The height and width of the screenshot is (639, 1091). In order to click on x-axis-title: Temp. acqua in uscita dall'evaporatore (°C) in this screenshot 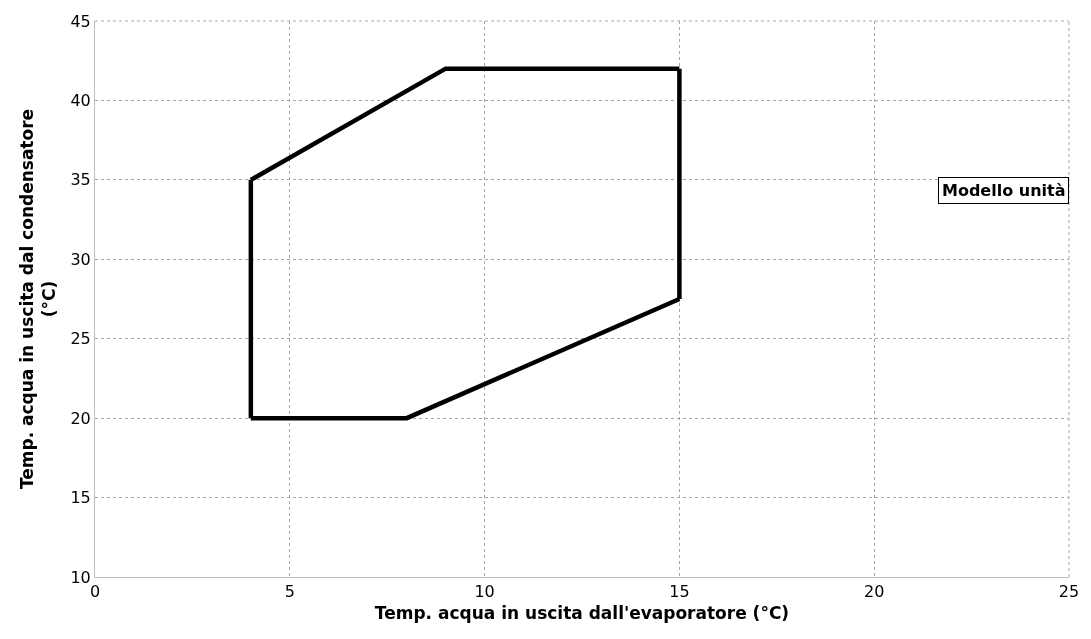, I will do `click(582, 612)`.